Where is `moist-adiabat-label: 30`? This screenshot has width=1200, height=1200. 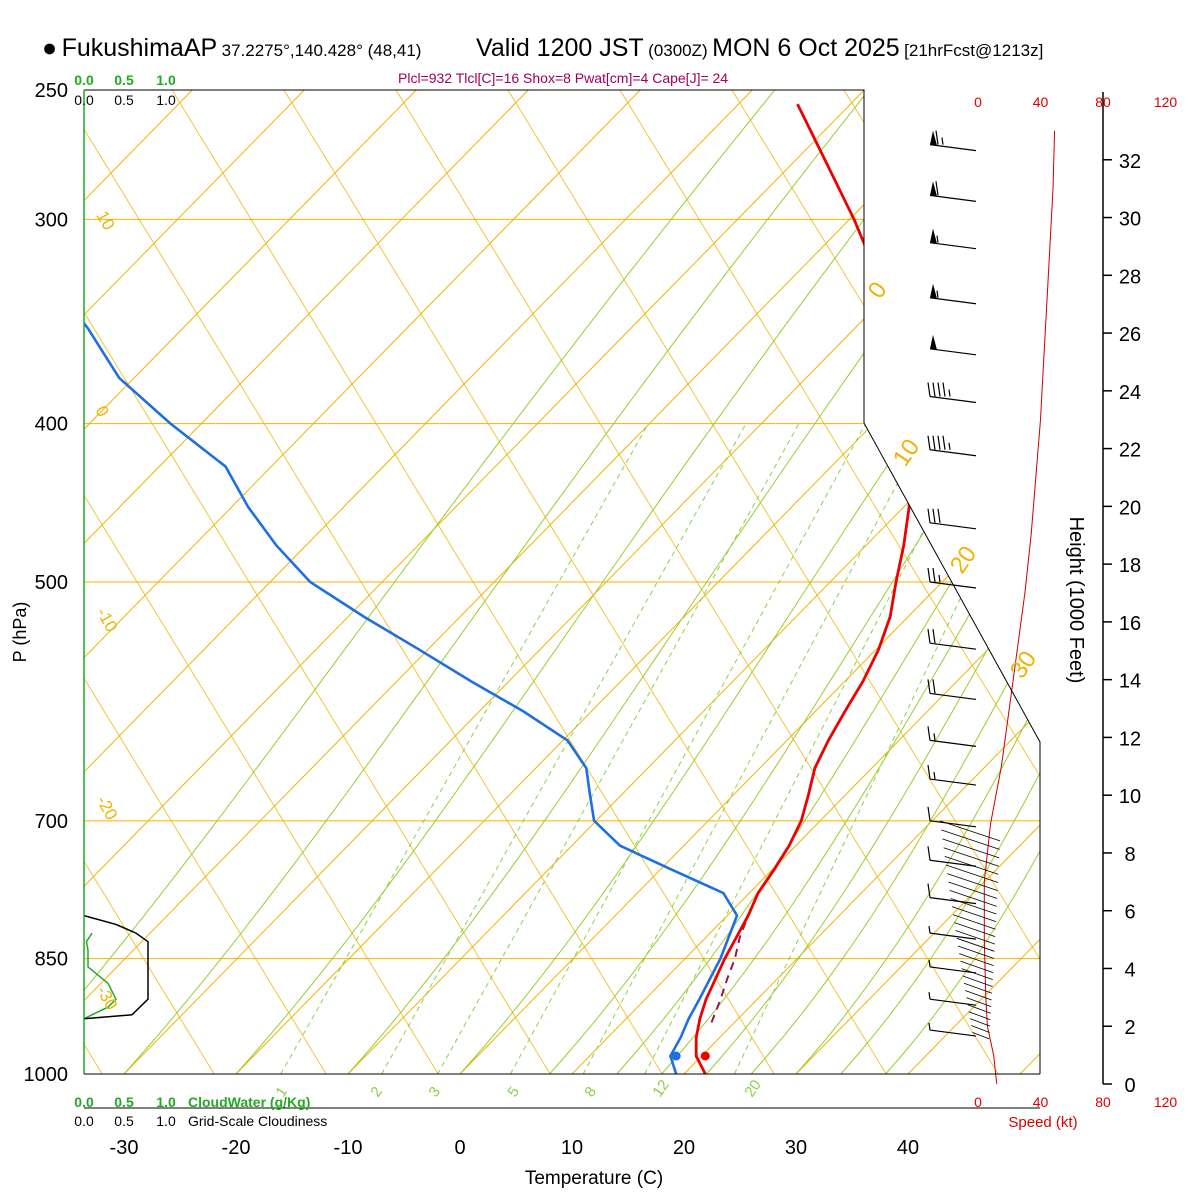 moist-adiabat-label: 30 is located at coordinates (1023, 664).